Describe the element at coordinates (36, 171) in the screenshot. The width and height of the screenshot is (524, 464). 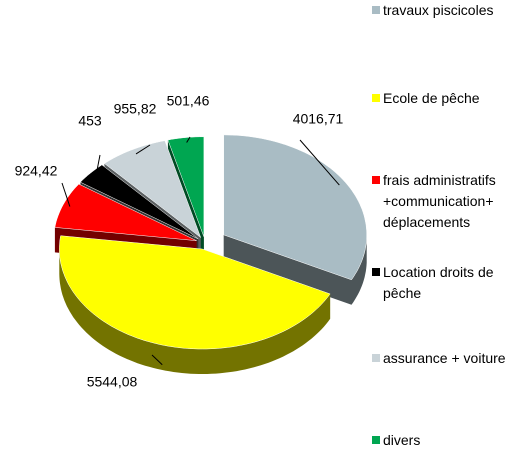
I see `data-label: 924,42` at that location.